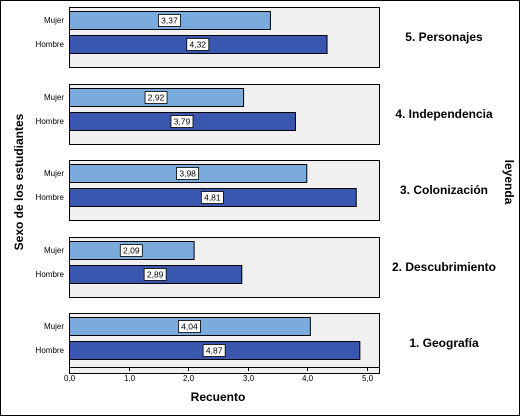 This screenshot has height=416, width=520. I want to click on data-label: 4,04, so click(189, 327).